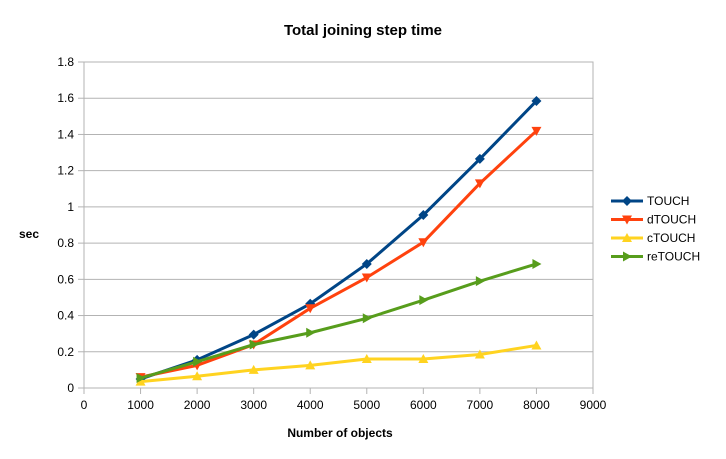 This screenshot has height=459, width=726. What do you see at coordinates (29, 234) in the screenshot?
I see `y-axis-label: sec` at bounding box center [29, 234].